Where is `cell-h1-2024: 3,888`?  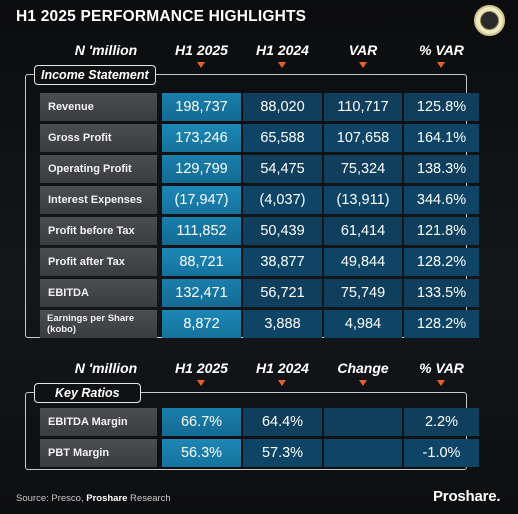 cell-h1-2024: 3,888 is located at coordinates (282, 324).